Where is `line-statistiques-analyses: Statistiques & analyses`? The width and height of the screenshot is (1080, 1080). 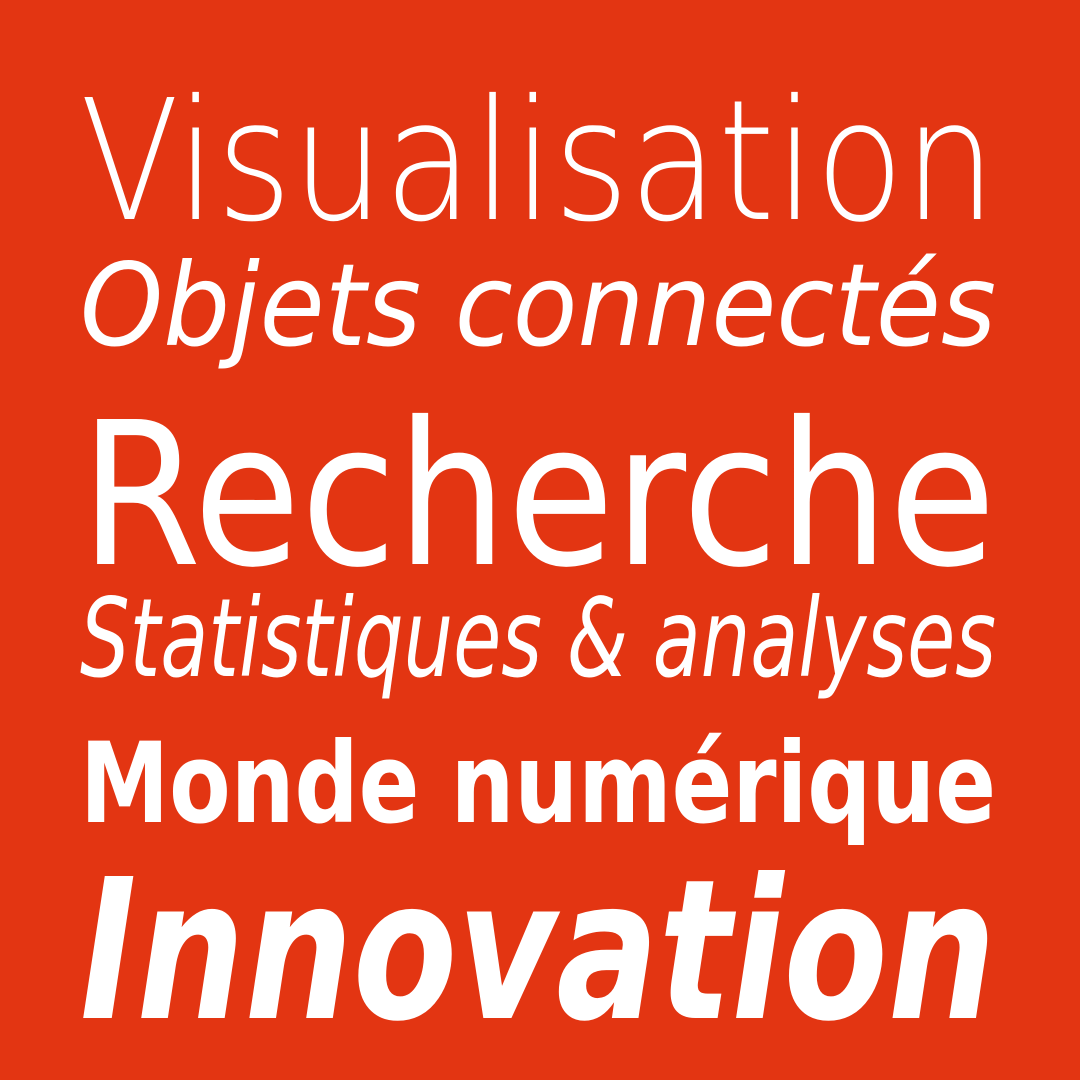
line-statistiques-analyses: Statistiques & analyses is located at coordinates (538, 638).